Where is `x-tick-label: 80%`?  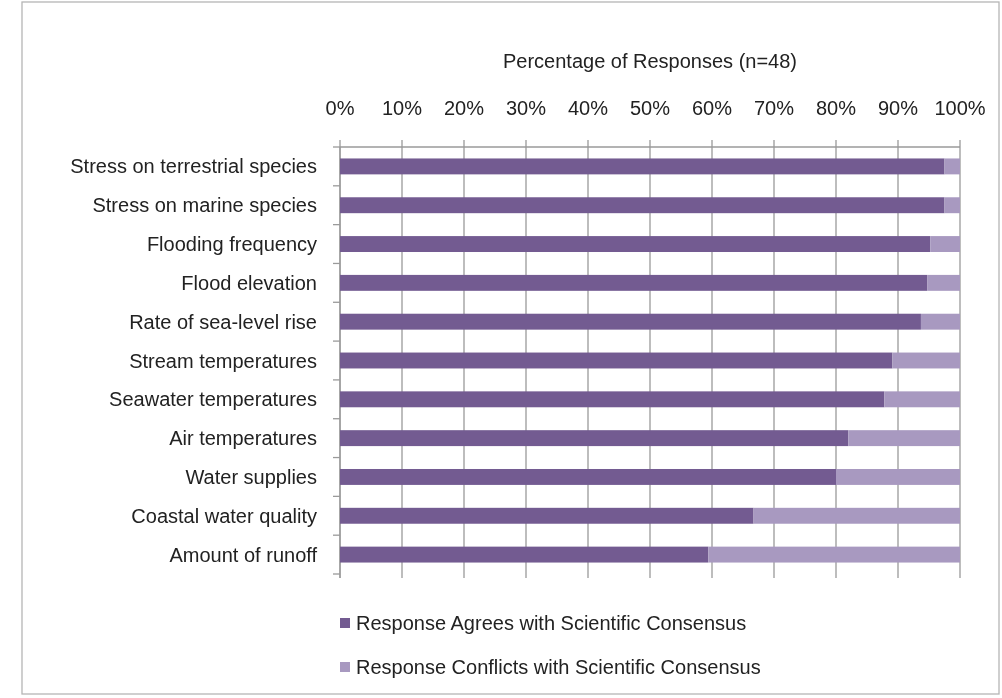 x-tick-label: 80% is located at coordinates (836, 108).